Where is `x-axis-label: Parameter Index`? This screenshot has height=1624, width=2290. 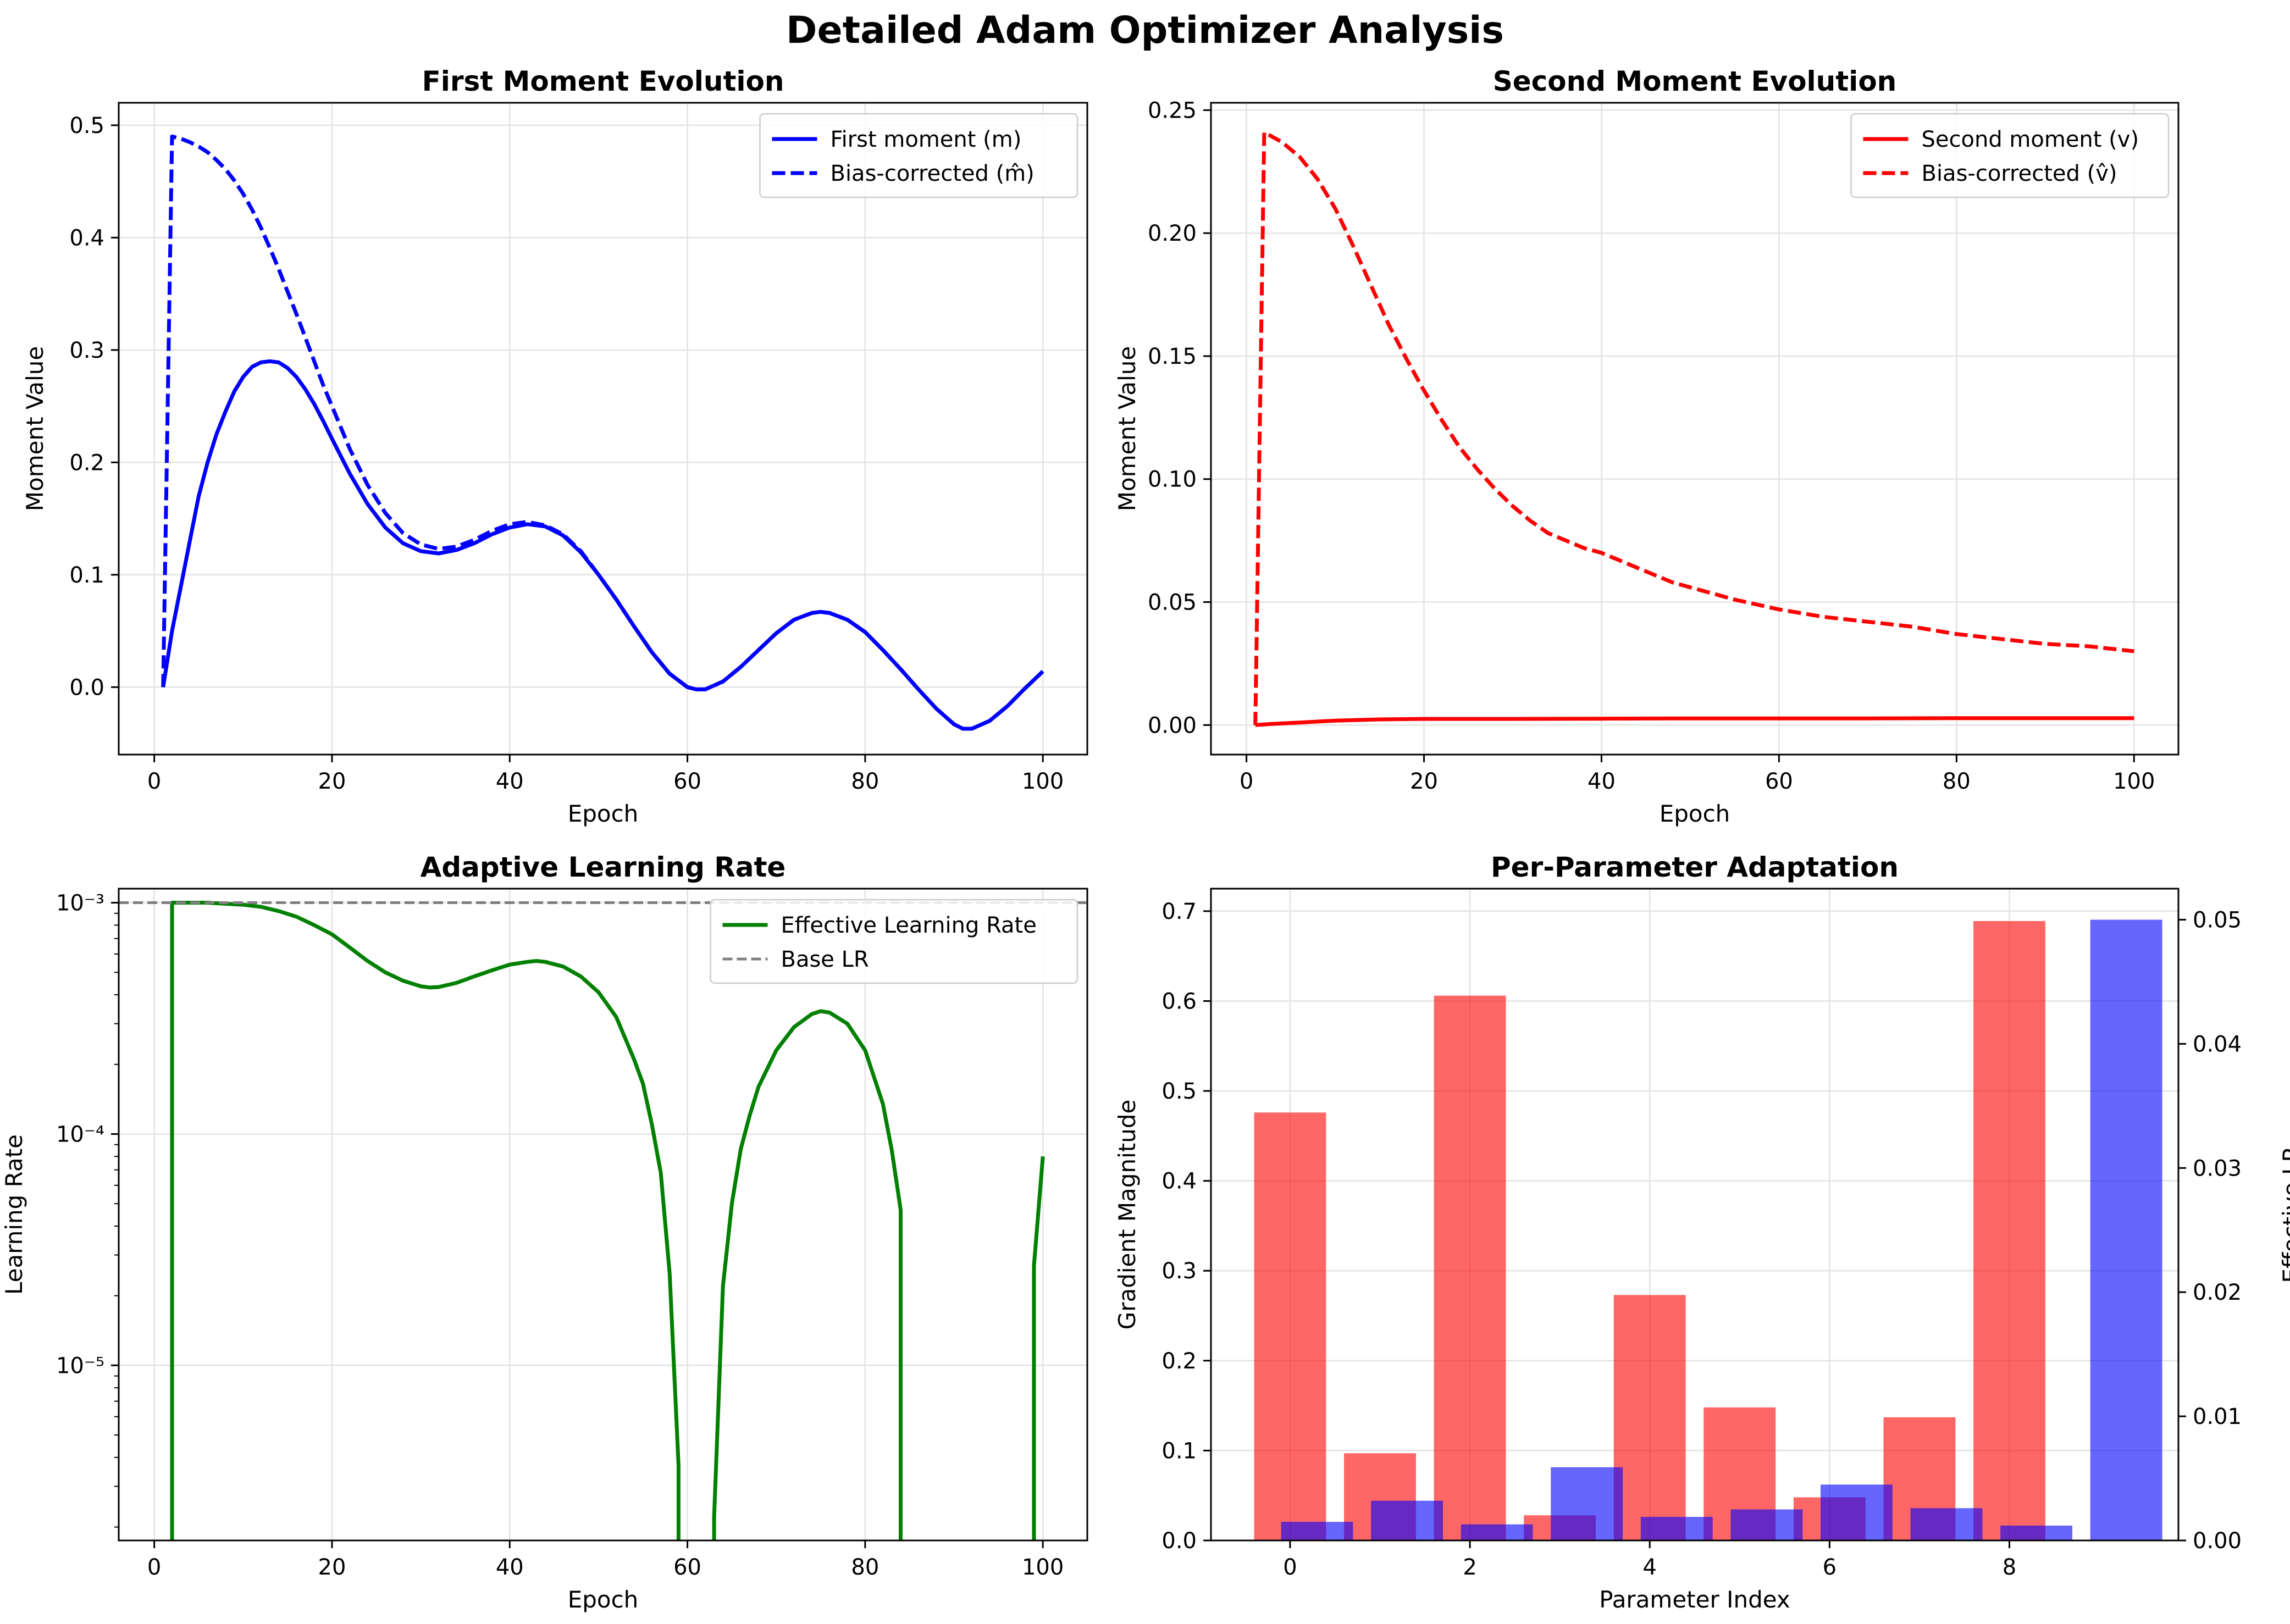
x-axis-label: Parameter Index is located at coordinates (1695, 1599).